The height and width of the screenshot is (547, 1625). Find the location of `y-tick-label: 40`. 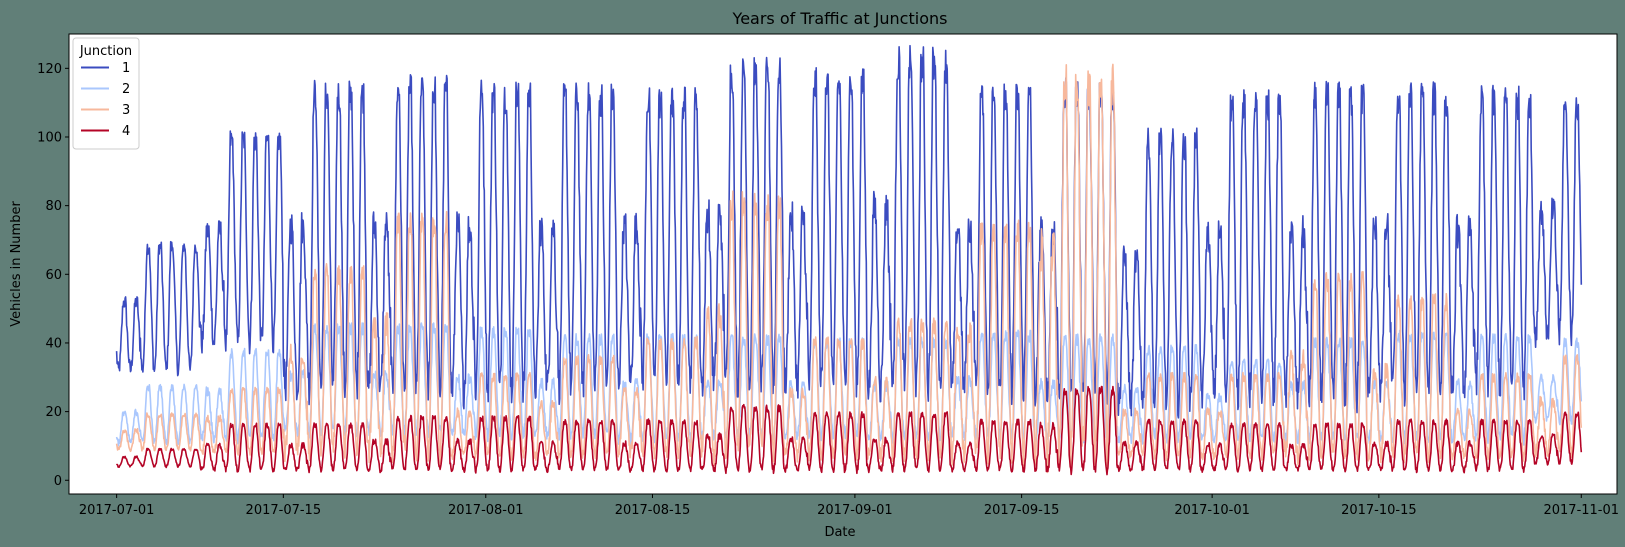

y-tick-label: 40 is located at coordinates (53, 343).